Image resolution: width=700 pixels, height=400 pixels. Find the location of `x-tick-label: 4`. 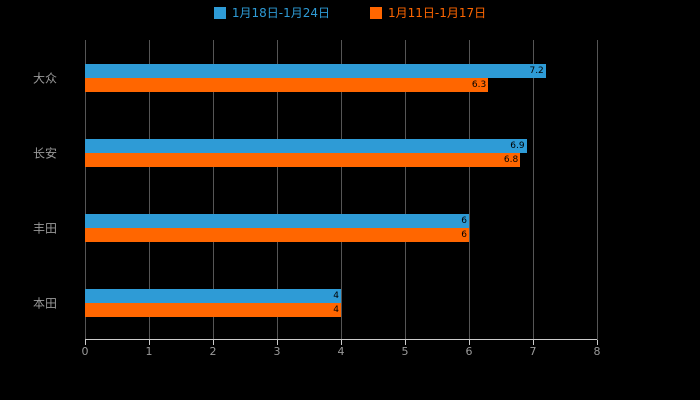

x-tick-label: 4 is located at coordinates (341, 351).